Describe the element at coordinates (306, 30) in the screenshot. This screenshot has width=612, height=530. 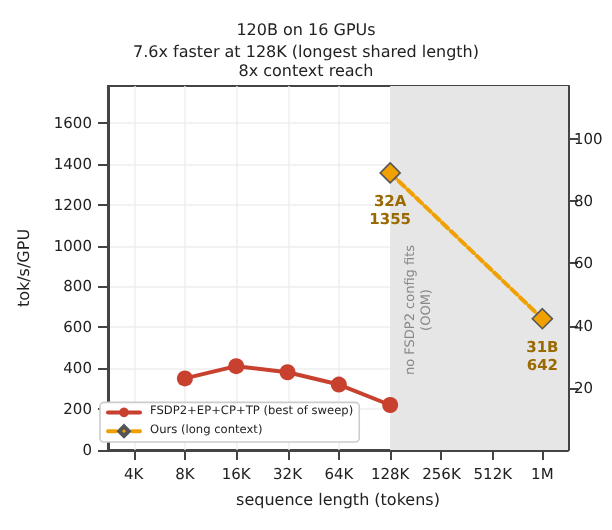
I see `chart-title: 120B on 16 GPUs` at that location.